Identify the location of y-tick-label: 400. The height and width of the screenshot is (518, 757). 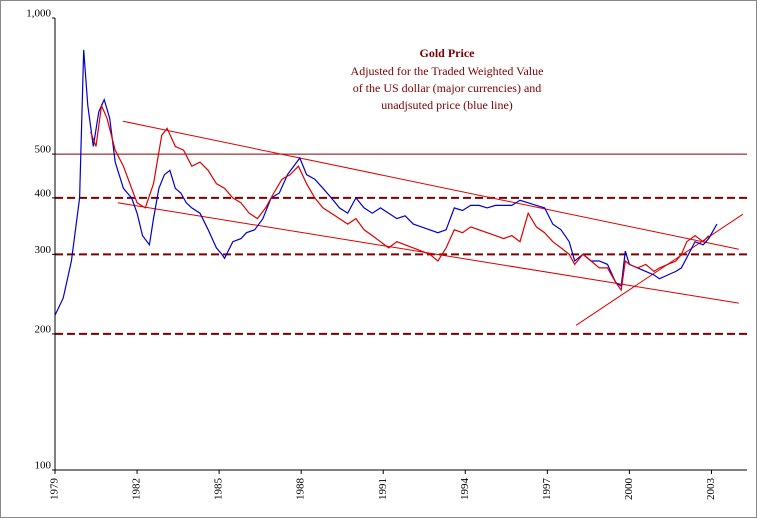
(43, 193).